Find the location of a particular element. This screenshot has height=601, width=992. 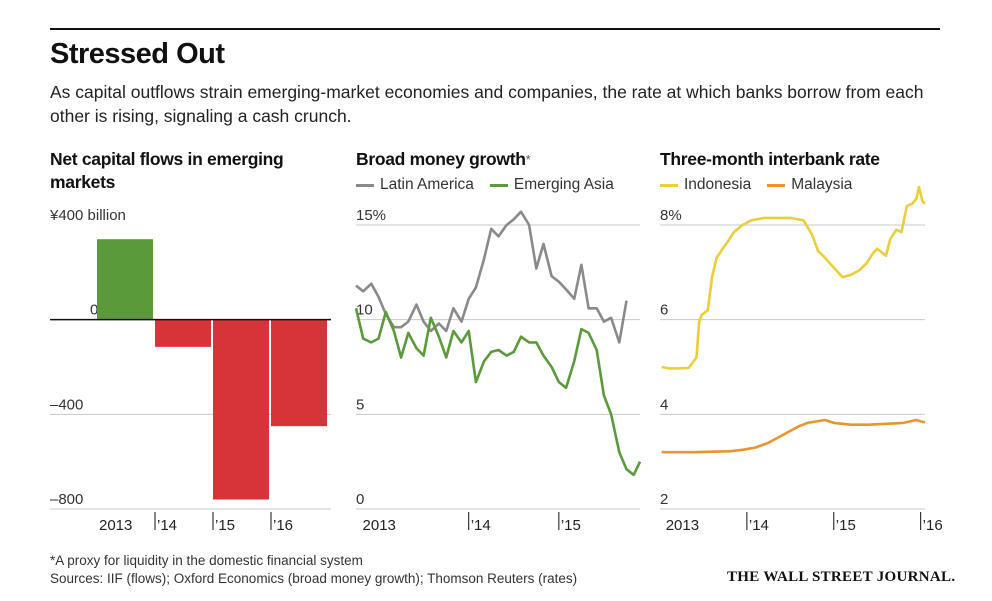

panel-1-title: Net capital flows in emerging markets is located at coordinates (167, 170).